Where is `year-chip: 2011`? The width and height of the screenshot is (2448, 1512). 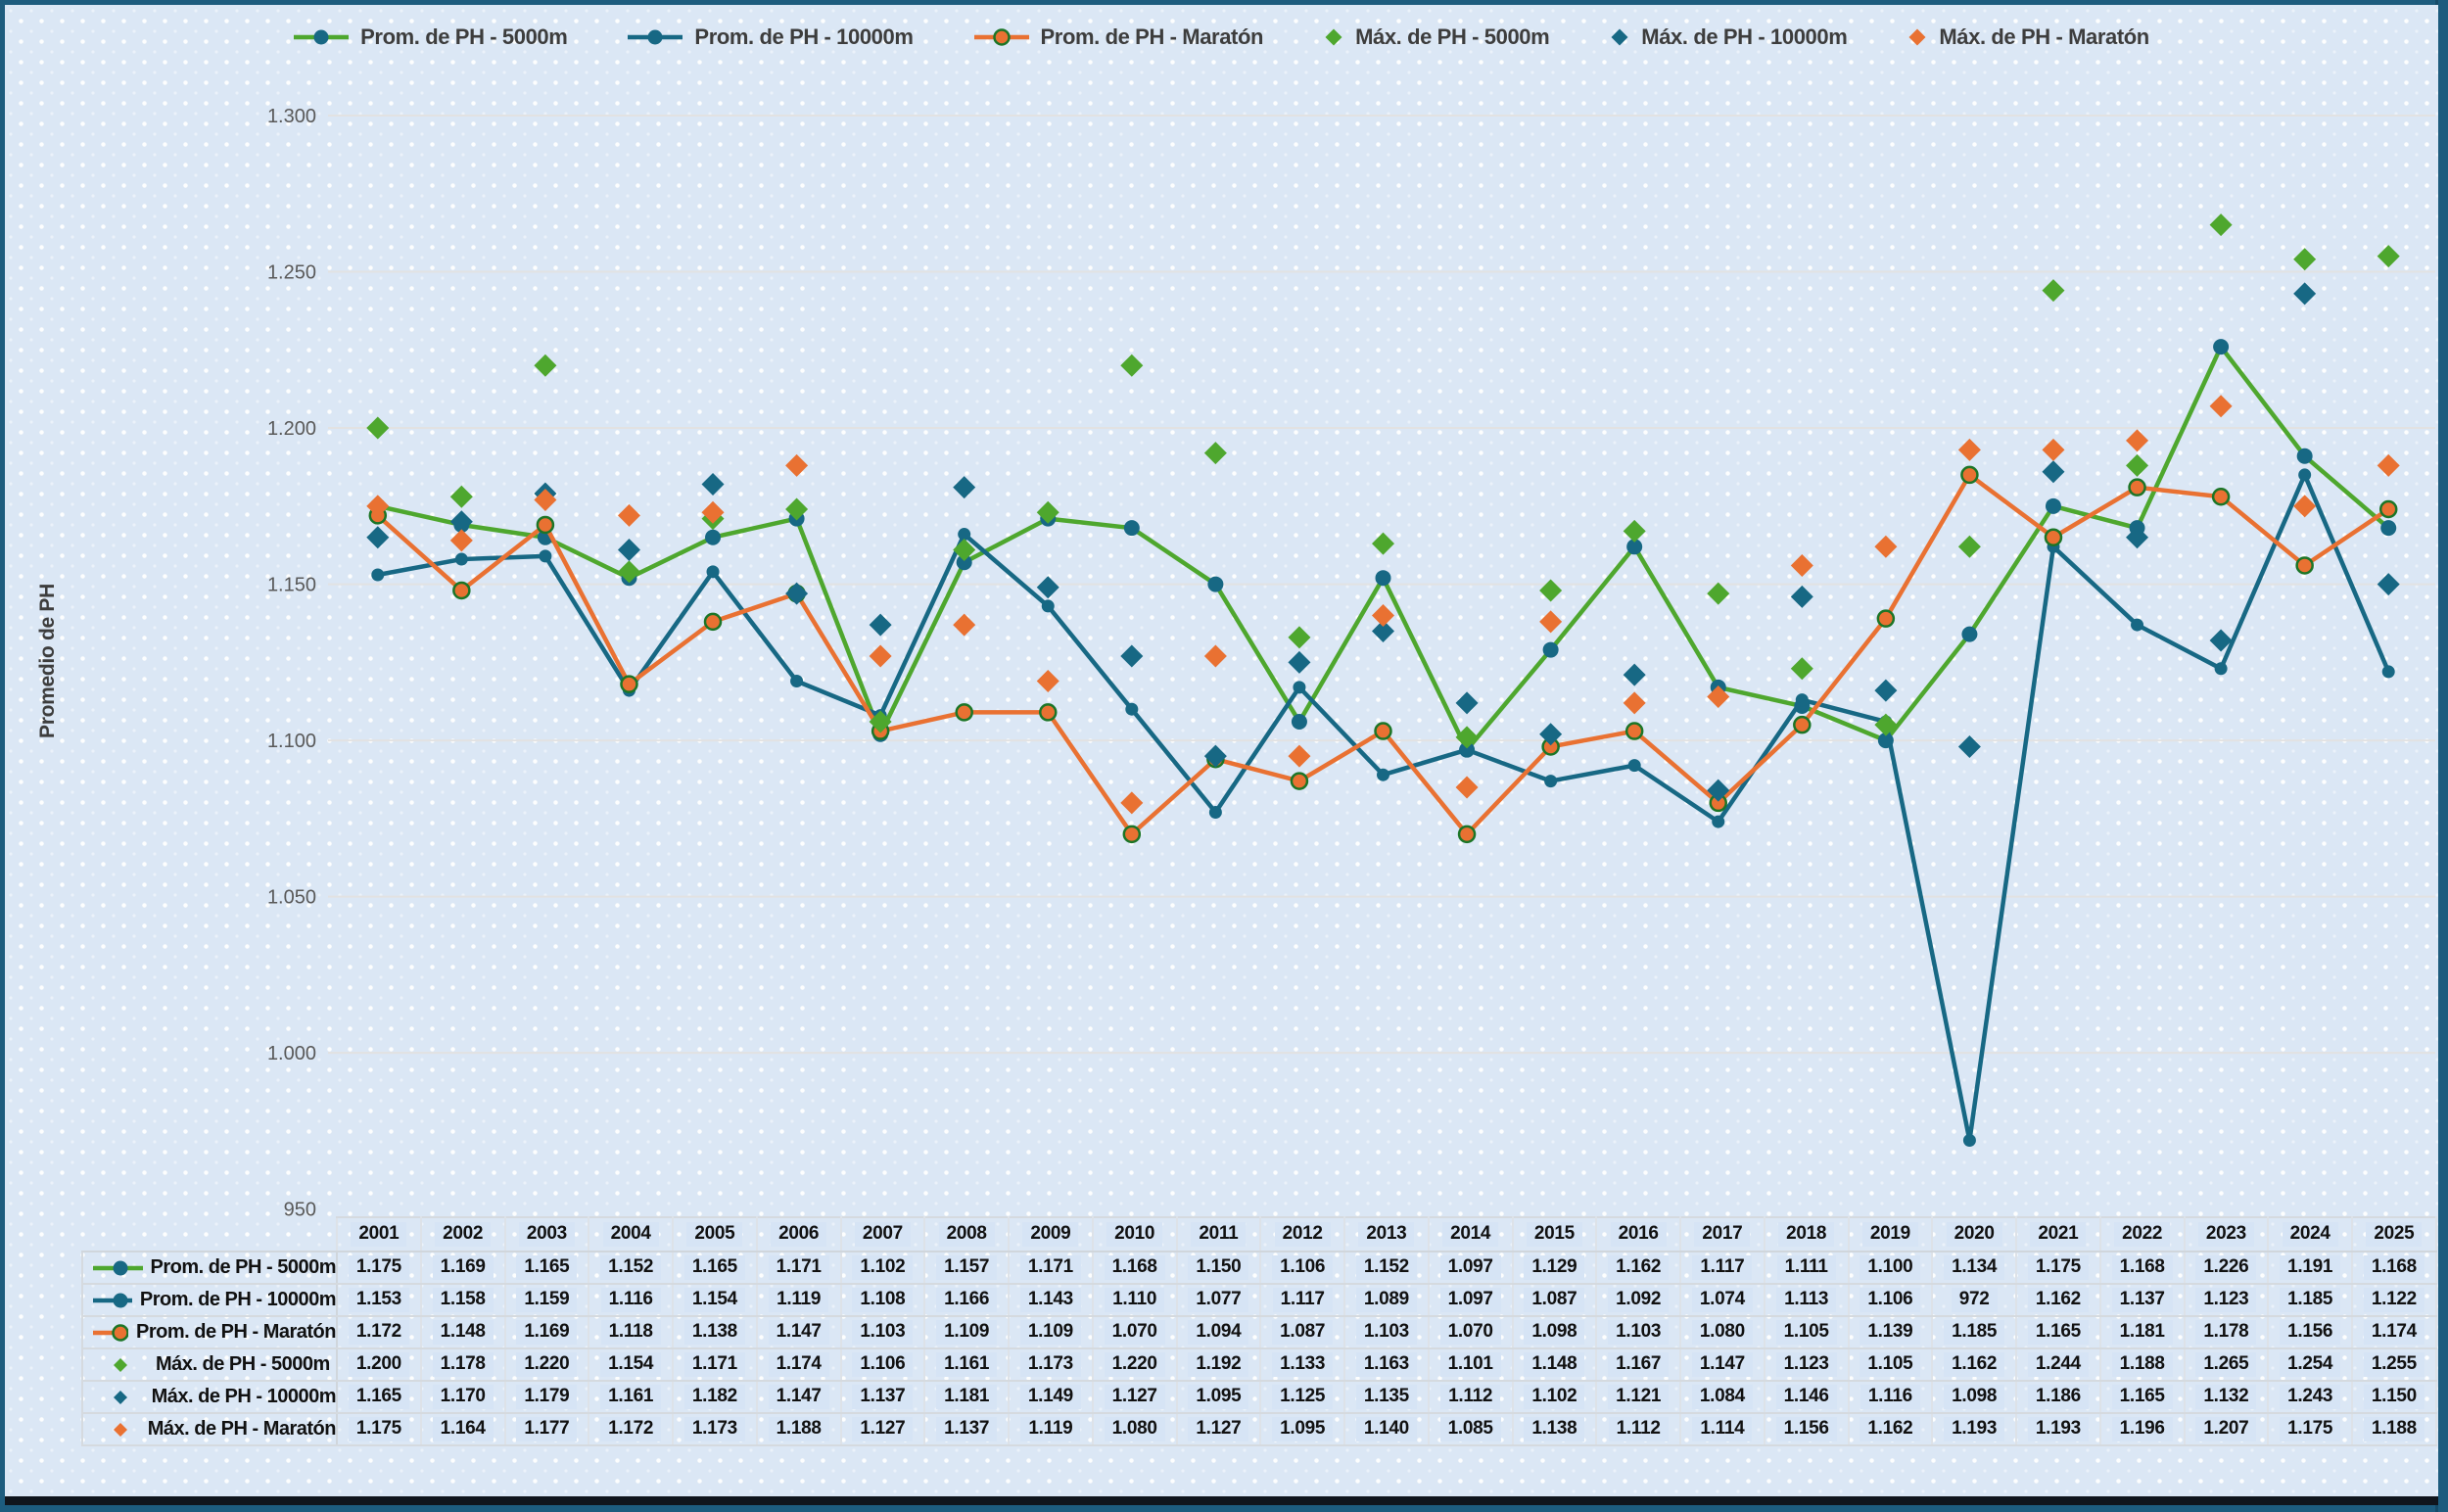 year-chip: 2011 is located at coordinates (1219, 1234).